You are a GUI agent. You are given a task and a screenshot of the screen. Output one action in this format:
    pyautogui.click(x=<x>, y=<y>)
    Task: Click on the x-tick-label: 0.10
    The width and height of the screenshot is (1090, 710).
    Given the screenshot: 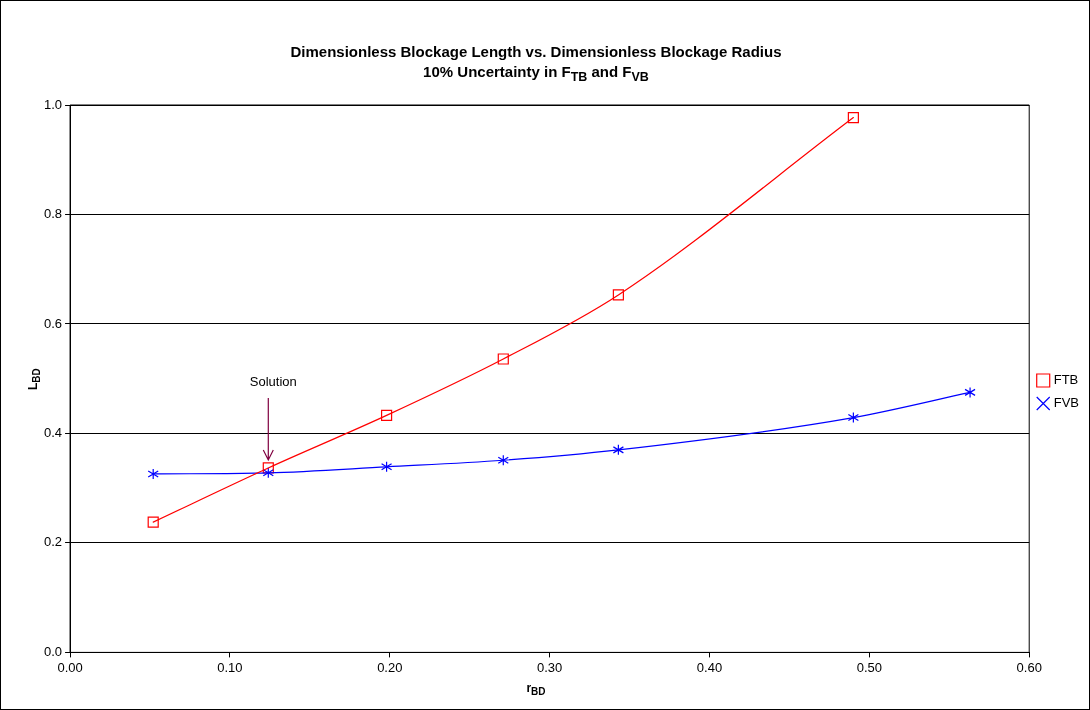 What is the action you would take?
    pyautogui.click(x=230, y=667)
    